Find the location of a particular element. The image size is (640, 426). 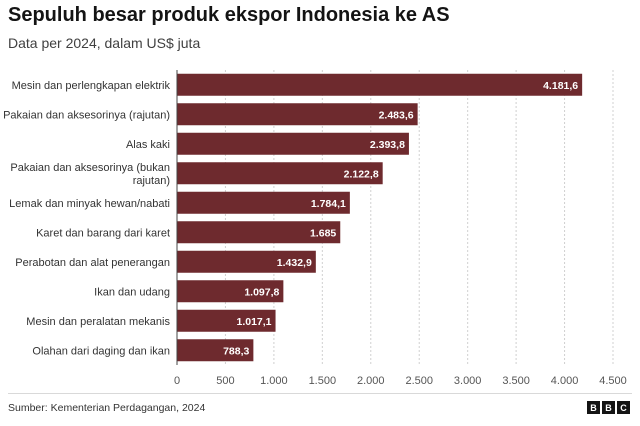

category-label: Perabotan dan alat penerangan is located at coordinates (92, 263).